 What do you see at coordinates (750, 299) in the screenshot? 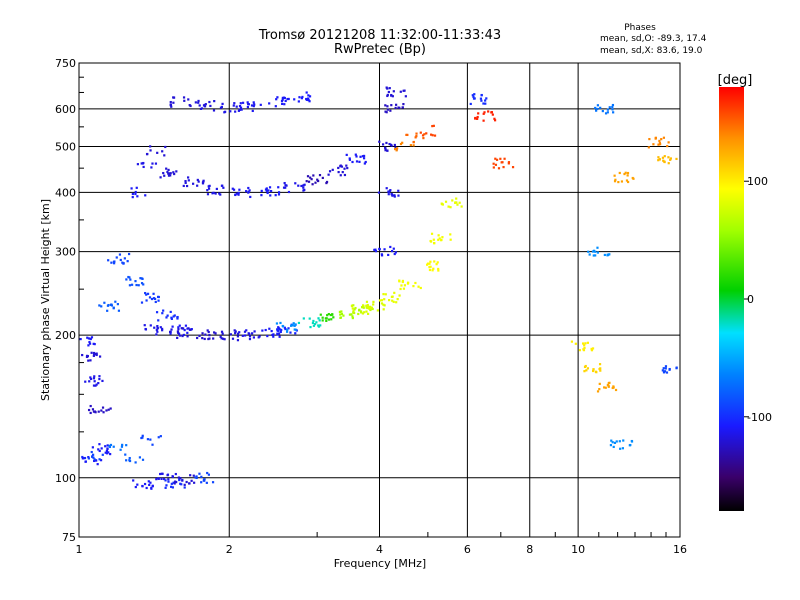
I see `colorbar-tick-label: 0` at bounding box center [750, 299].